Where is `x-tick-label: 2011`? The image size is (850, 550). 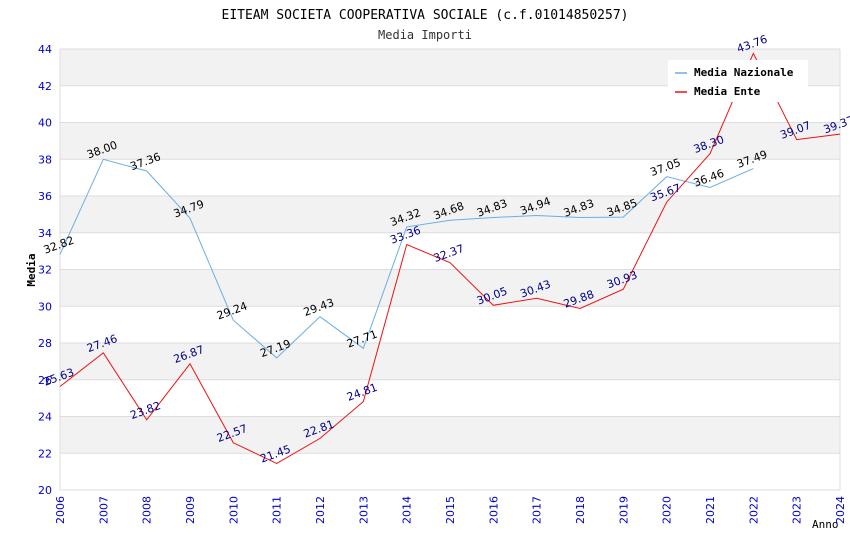 x-tick-label: 2011 is located at coordinates (277, 510).